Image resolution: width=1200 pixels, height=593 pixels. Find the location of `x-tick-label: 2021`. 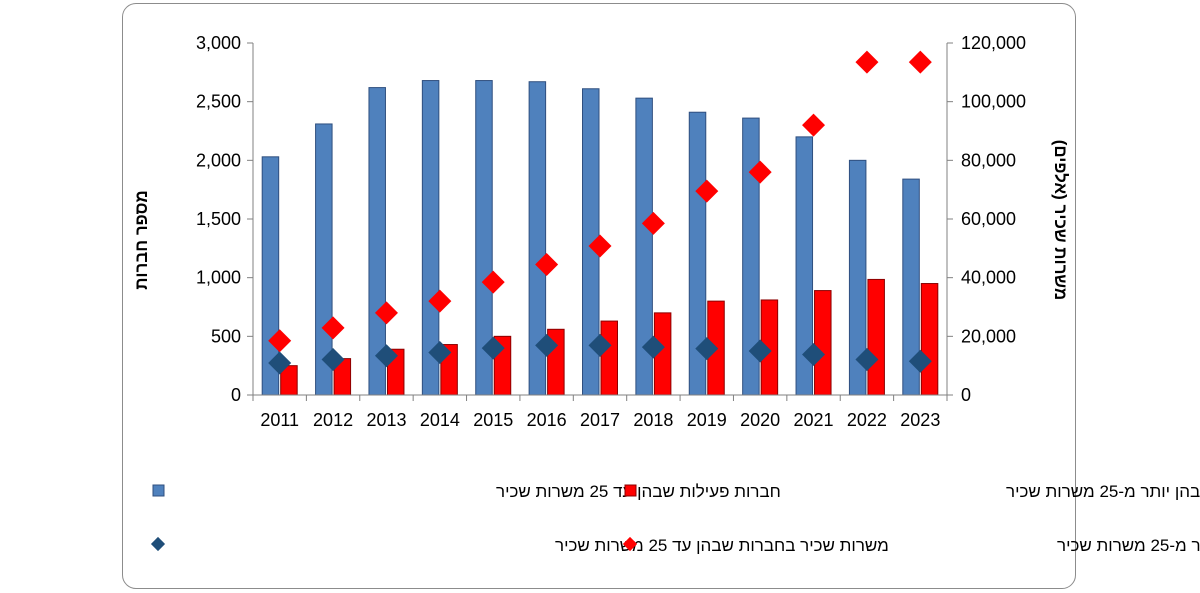

x-tick-label: 2021 is located at coordinates (814, 420).